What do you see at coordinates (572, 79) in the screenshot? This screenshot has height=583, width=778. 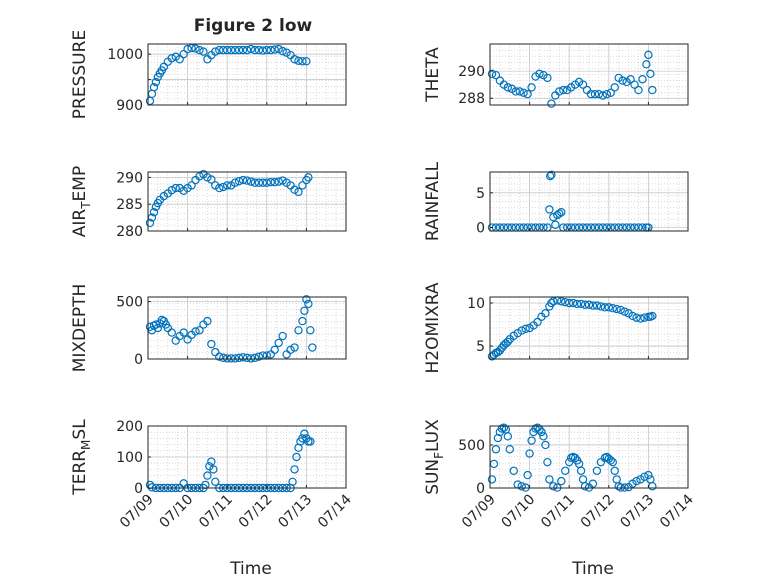 I see `series-markers` at bounding box center [572, 79].